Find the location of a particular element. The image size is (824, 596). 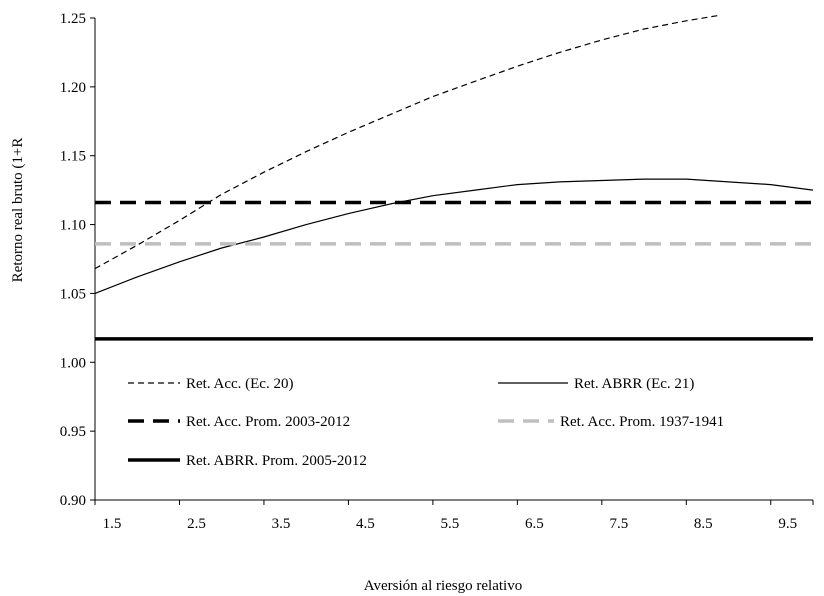

x-tick-label: 5.5 is located at coordinates (450, 524).